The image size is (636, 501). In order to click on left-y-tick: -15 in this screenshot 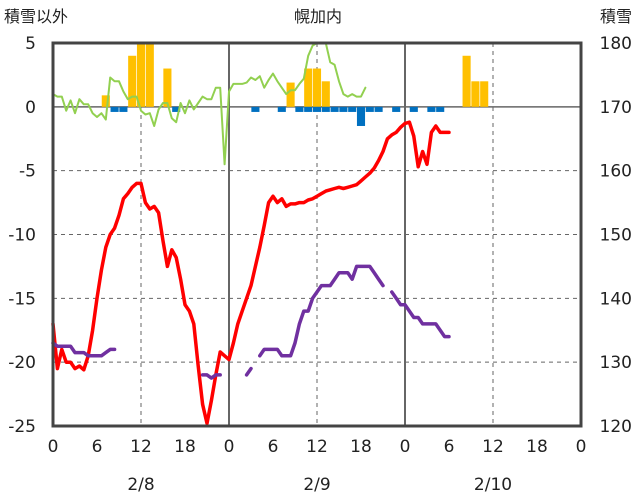, I will do `click(22, 299)`.